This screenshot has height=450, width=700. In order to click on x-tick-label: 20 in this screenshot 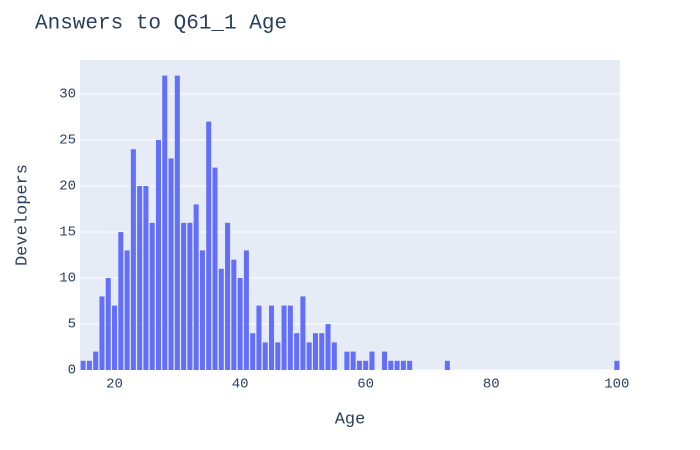, I will do `click(114, 385)`.